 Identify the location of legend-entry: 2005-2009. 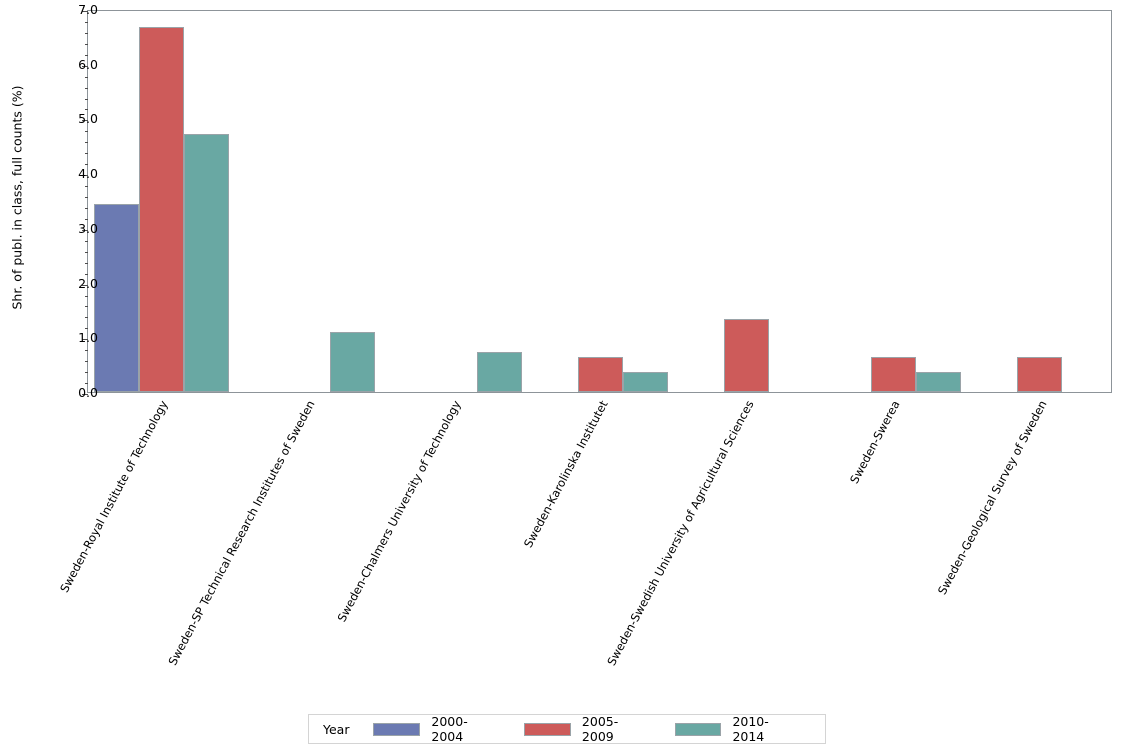
(586, 729).